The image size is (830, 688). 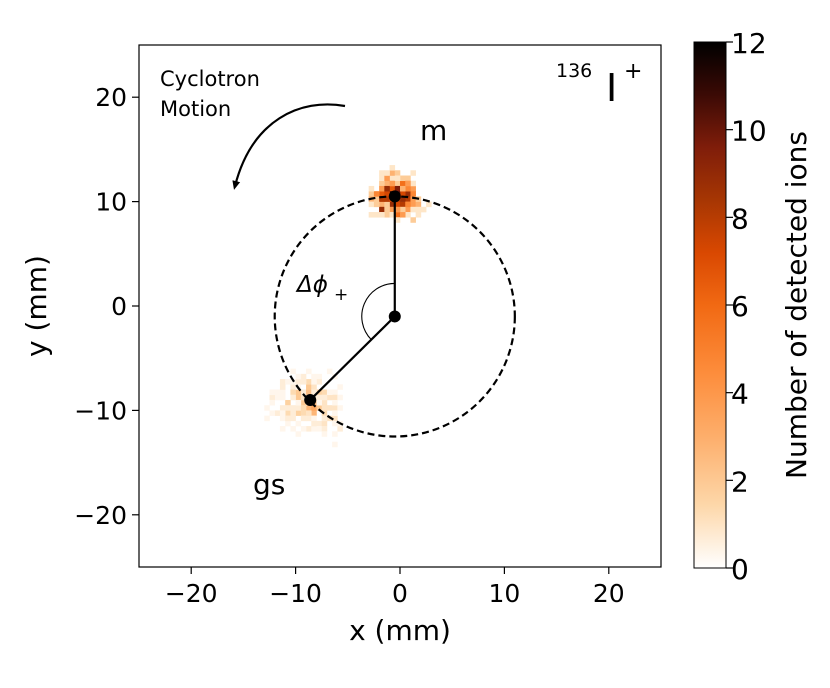 I want to click on colorbar, so click(x=710, y=305).